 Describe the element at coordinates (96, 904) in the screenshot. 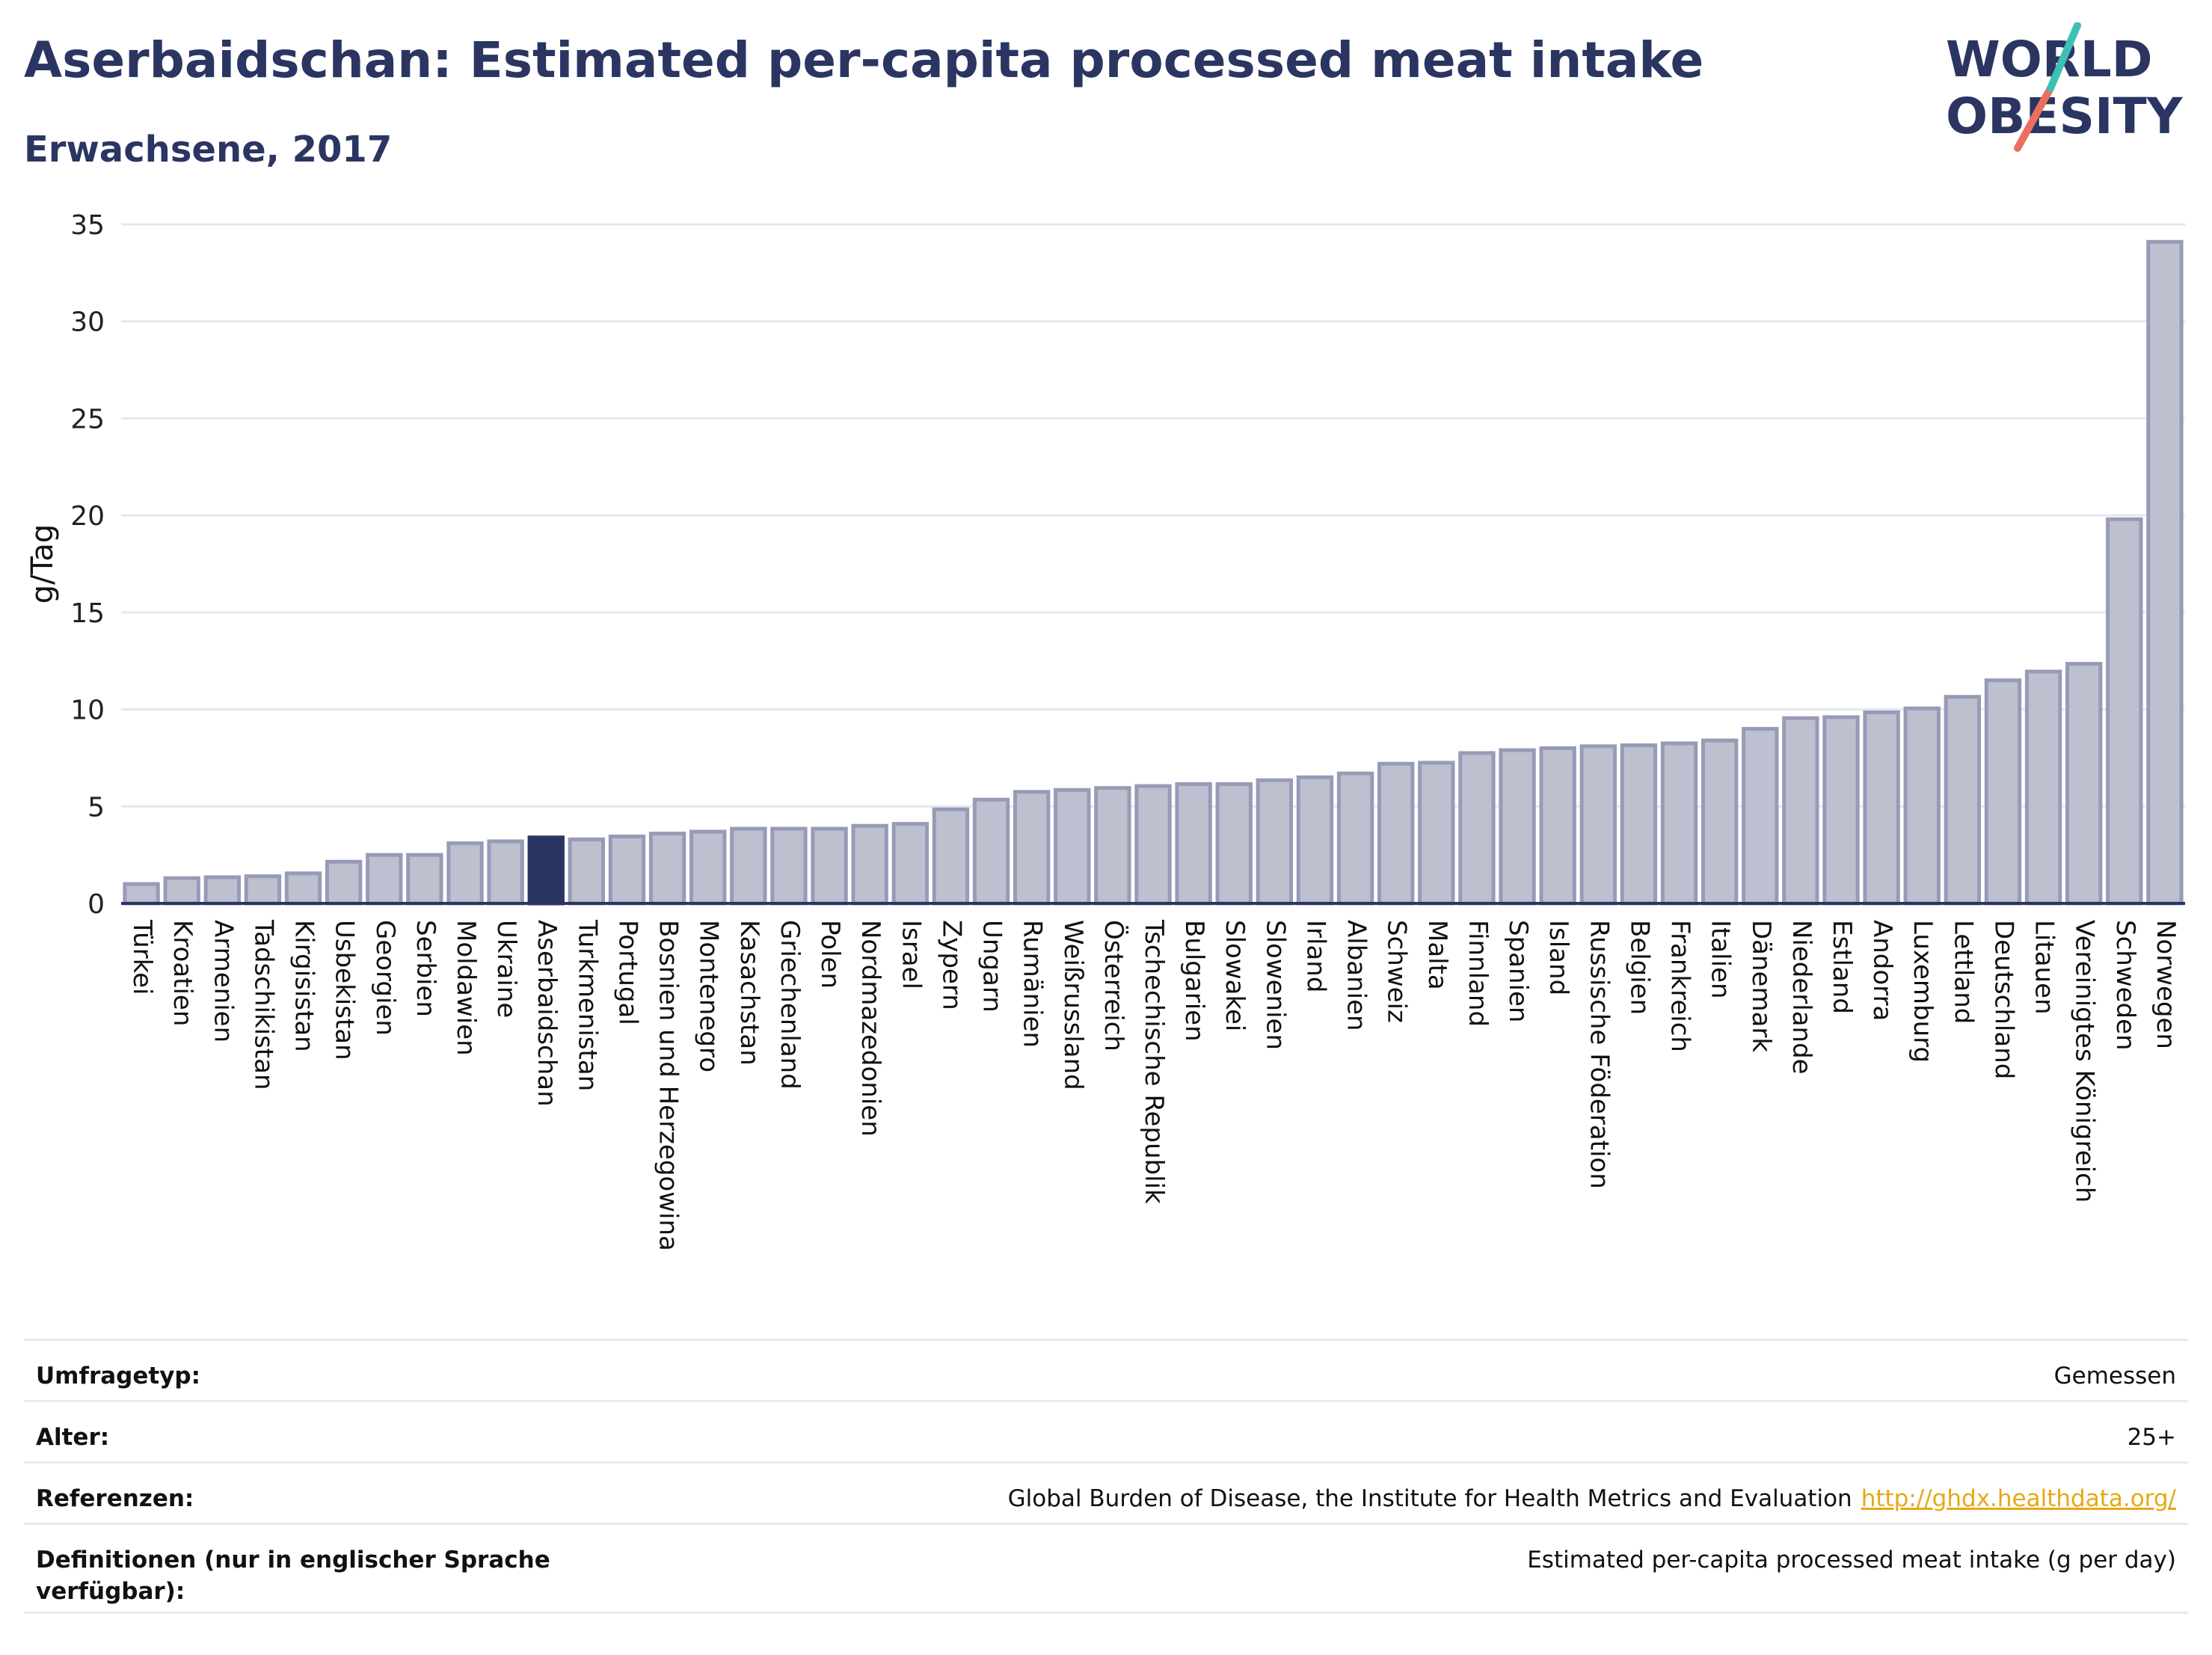

I see `y-tick-label: 0` at that location.